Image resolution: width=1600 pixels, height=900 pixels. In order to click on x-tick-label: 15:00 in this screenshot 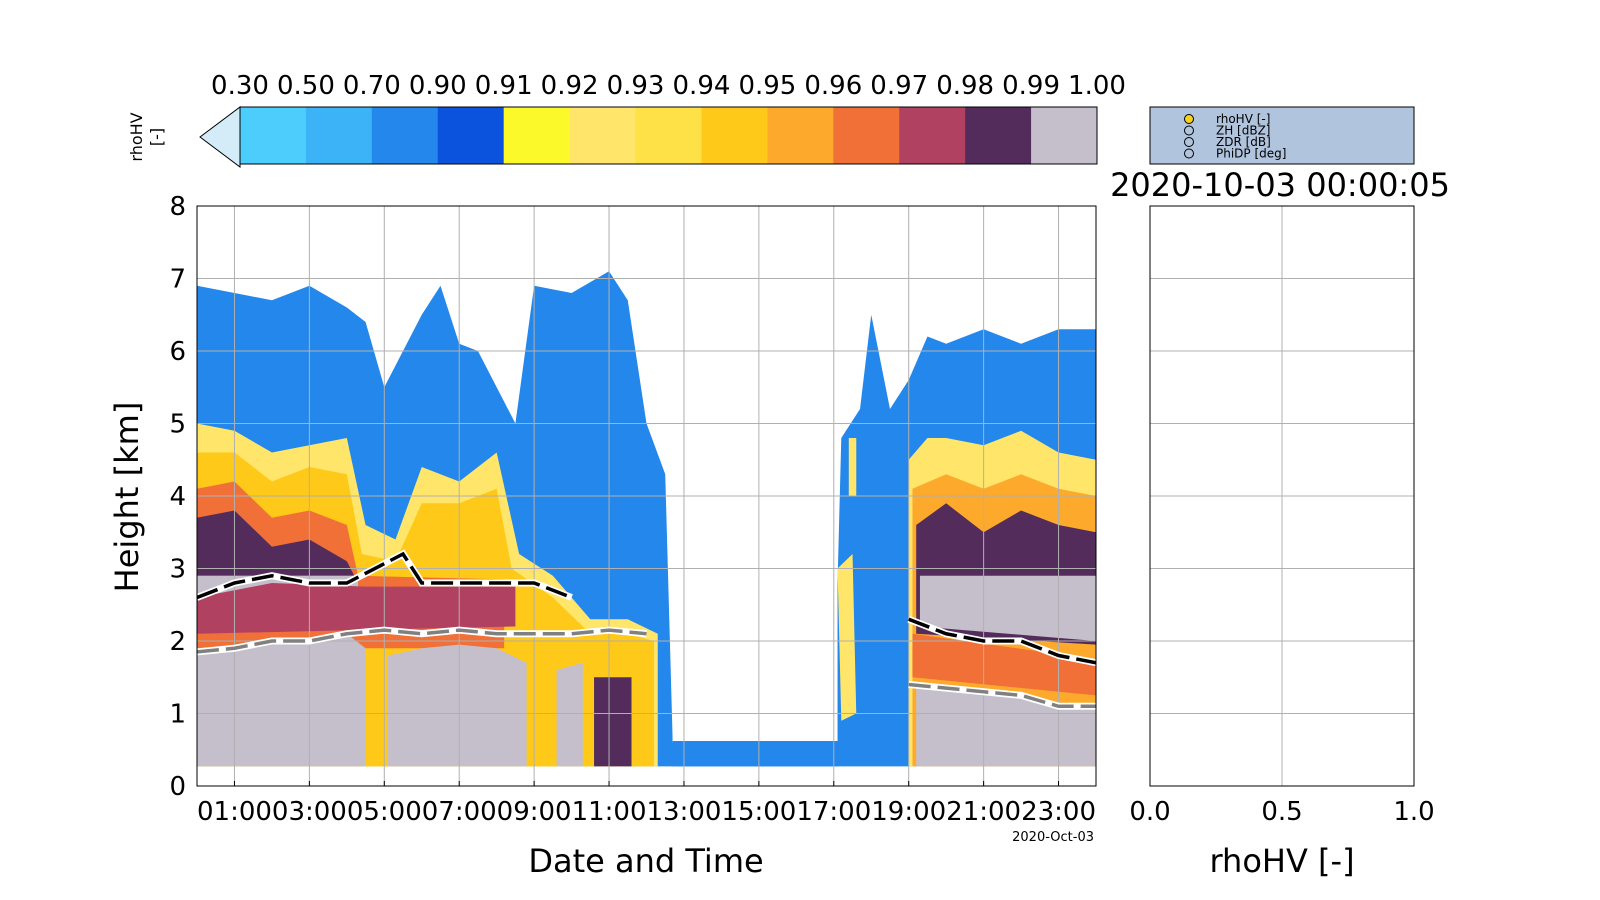, I will do `click(758, 812)`.